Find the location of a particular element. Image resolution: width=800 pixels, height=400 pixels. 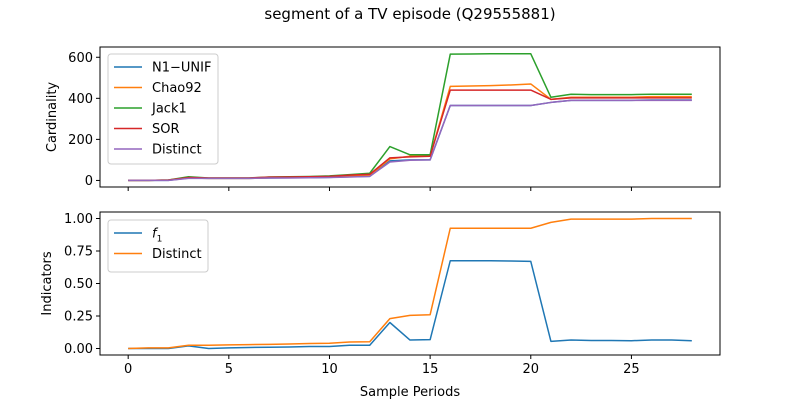

y-axis-label: Cardinality is located at coordinates (52, 117).